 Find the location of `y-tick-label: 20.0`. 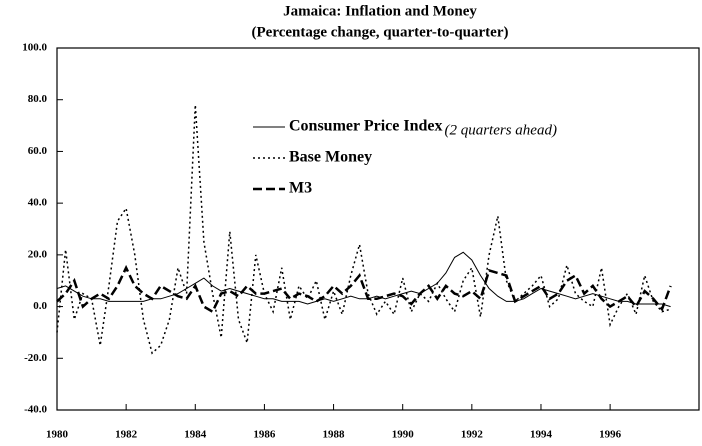

y-tick-label: 20.0 is located at coordinates (38, 254).